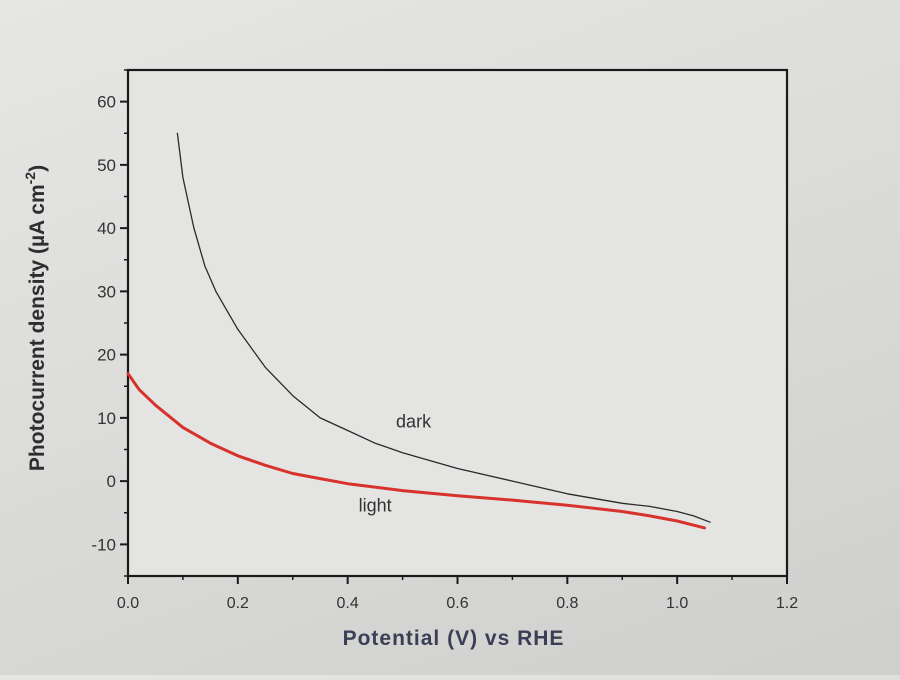  What do you see at coordinates (457, 603) in the screenshot?
I see `x-tick-label: 0.6` at bounding box center [457, 603].